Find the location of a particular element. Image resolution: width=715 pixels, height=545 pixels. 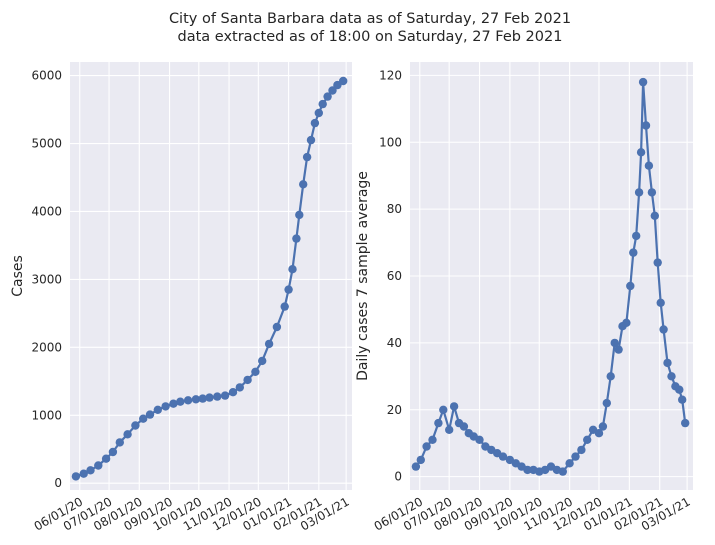

daily-avg-ytick-label: 60 is located at coordinates (394, 276).